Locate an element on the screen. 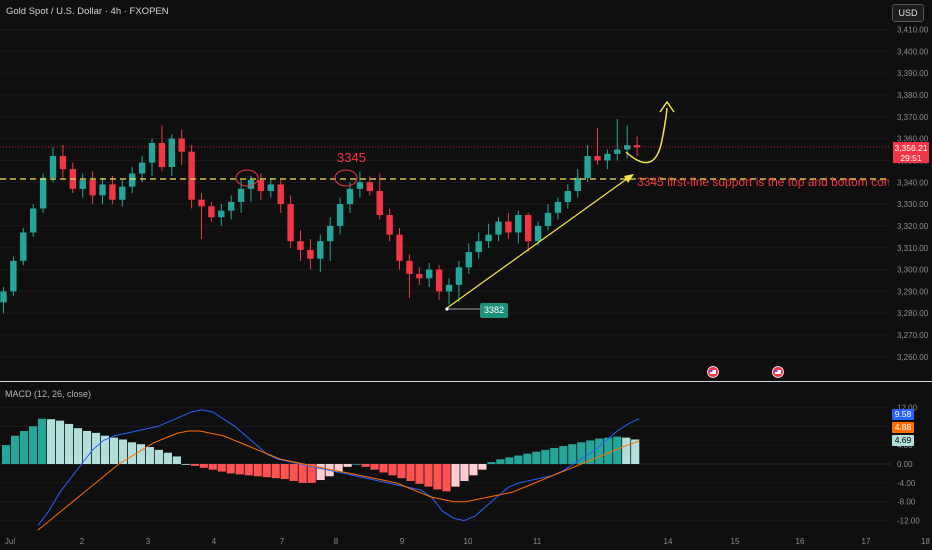 This screenshot has width=932, height=550. macd-title: MACD (12, 26, close) is located at coordinates (48, 394).